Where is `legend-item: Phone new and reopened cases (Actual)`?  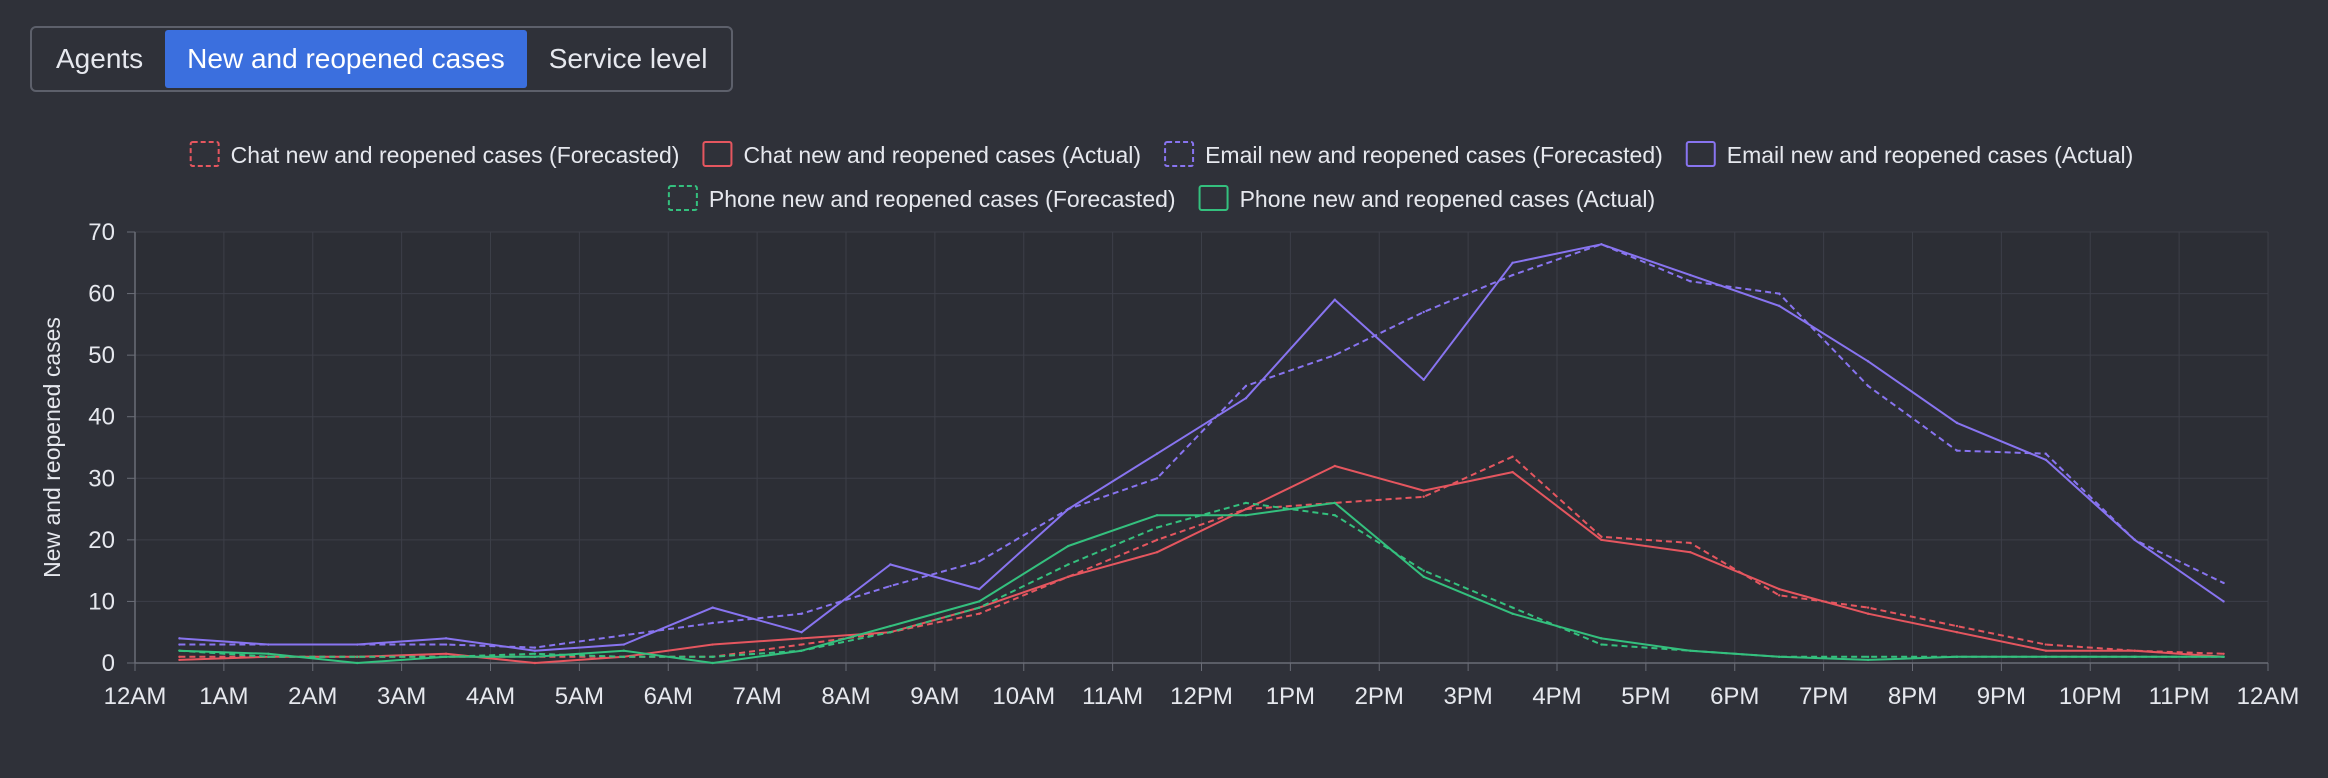
legend-item: Phone new and reopened cases (Actual) is located at coordinates (1426, 198).